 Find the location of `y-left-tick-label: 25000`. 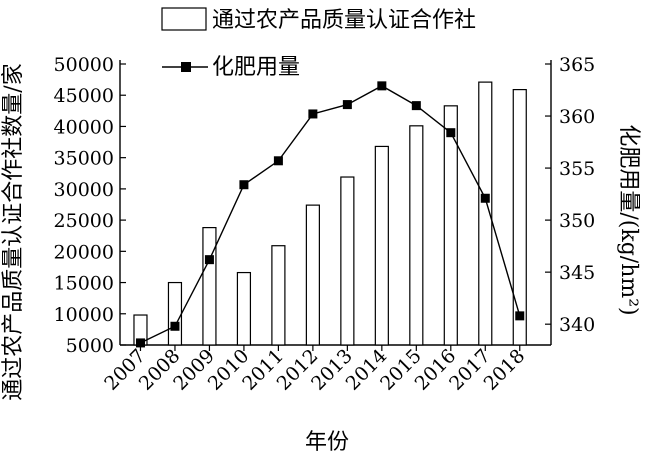

y-left-tick-label: 25000 is located at coordinates (84, 221).